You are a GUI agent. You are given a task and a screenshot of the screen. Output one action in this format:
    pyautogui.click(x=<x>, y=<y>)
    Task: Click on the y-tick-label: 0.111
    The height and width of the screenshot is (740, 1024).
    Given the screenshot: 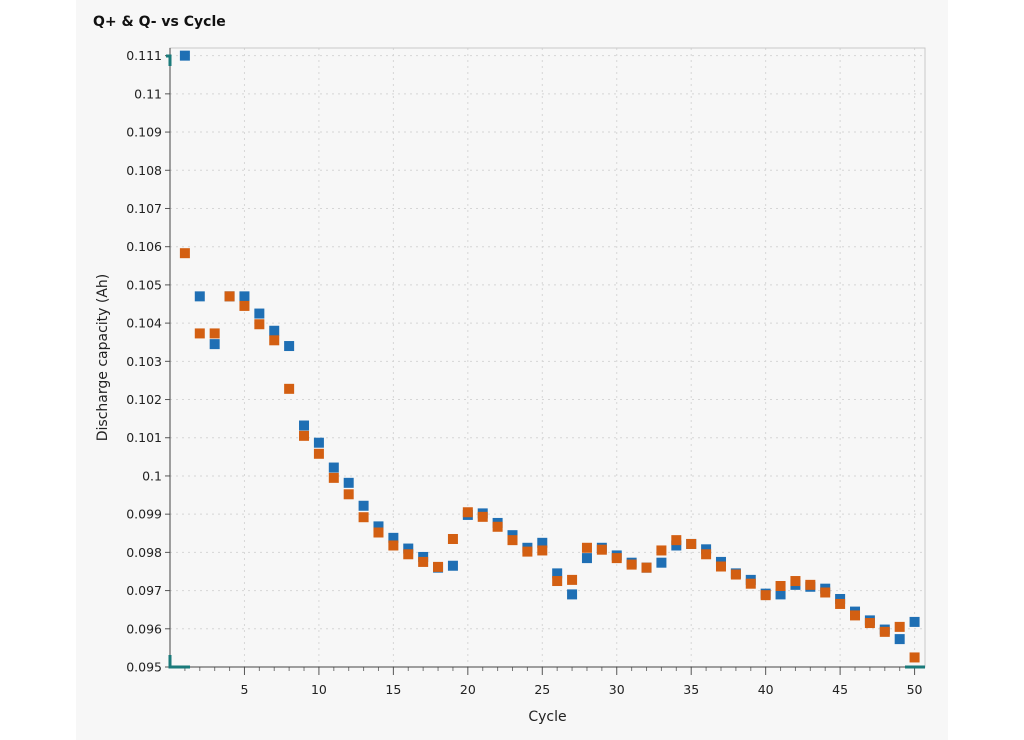 What is the action you would take?
    pyautogui.click(x=144, y=55)
    